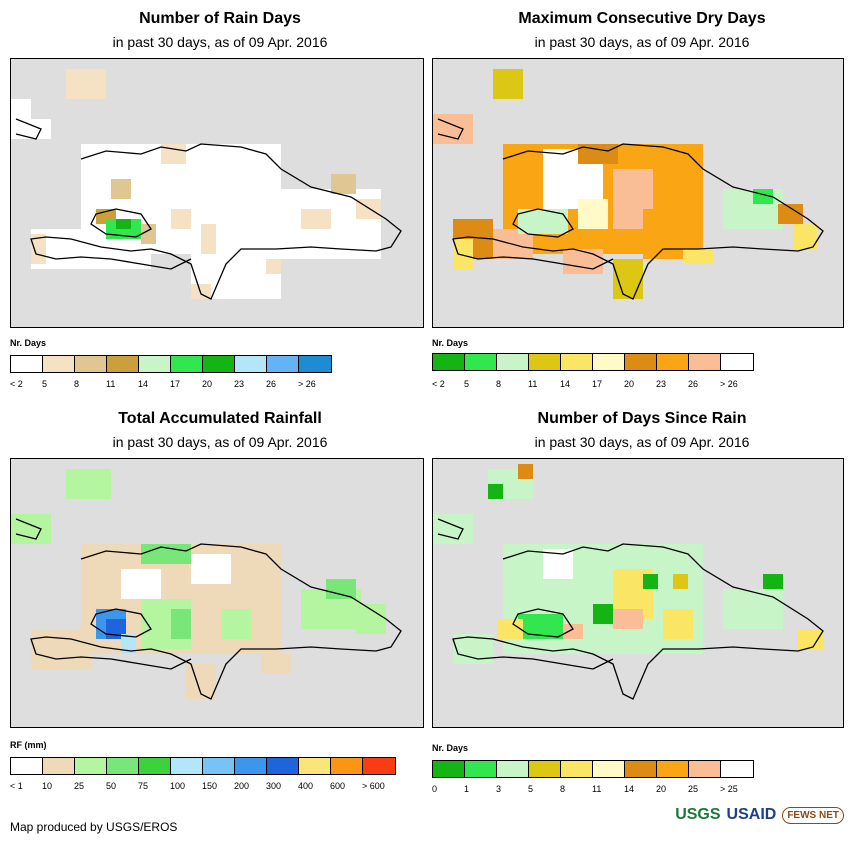 This screenshot has height=845, width=854. What do you see at coordinates (28, 745) in the screenshot?
I see `legend-title: RF (mm)` at bounding box center [28, 745].